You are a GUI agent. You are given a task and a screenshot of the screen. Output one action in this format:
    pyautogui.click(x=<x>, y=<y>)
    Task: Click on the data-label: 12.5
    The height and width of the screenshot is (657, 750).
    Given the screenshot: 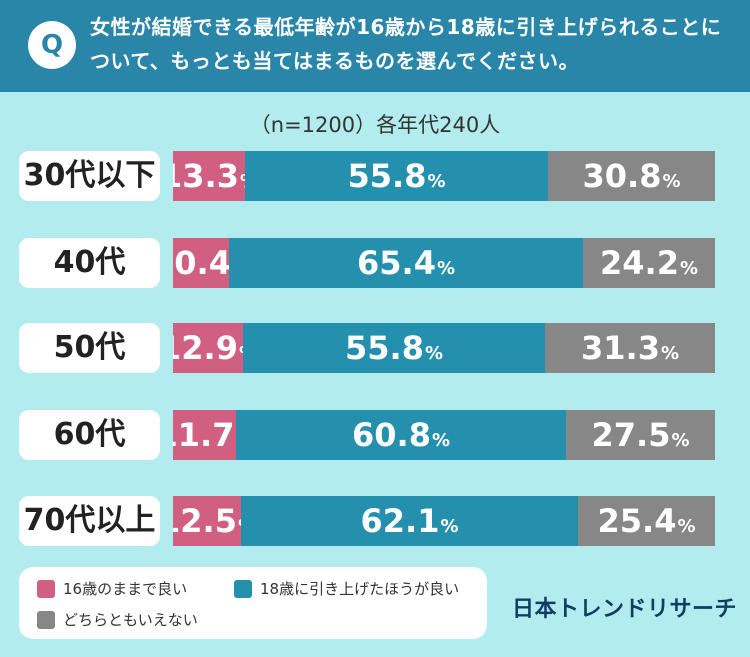 What is the action you would take?
    pyautogui.click(x=205, y=521)
    